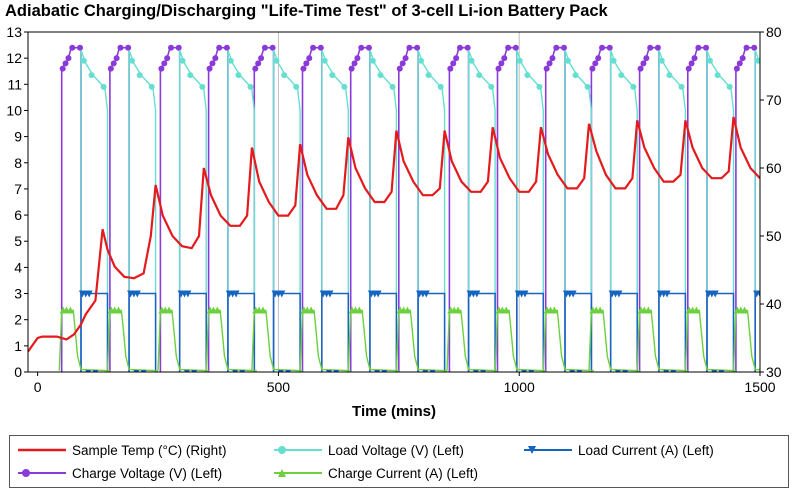 Image resolution: width=800 pixels, height=493 pixels. Describe the element at coordinates (774, 168) in the screenshot. I see `y-right-tick-label-3: 60` at that location.